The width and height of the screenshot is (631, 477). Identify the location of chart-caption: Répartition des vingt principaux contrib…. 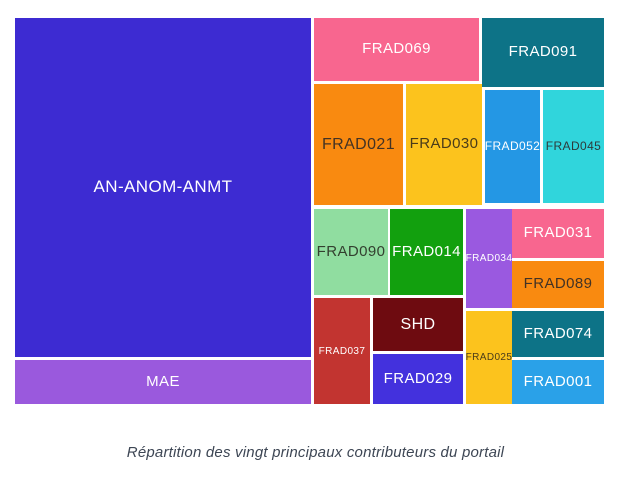
(315, 452).